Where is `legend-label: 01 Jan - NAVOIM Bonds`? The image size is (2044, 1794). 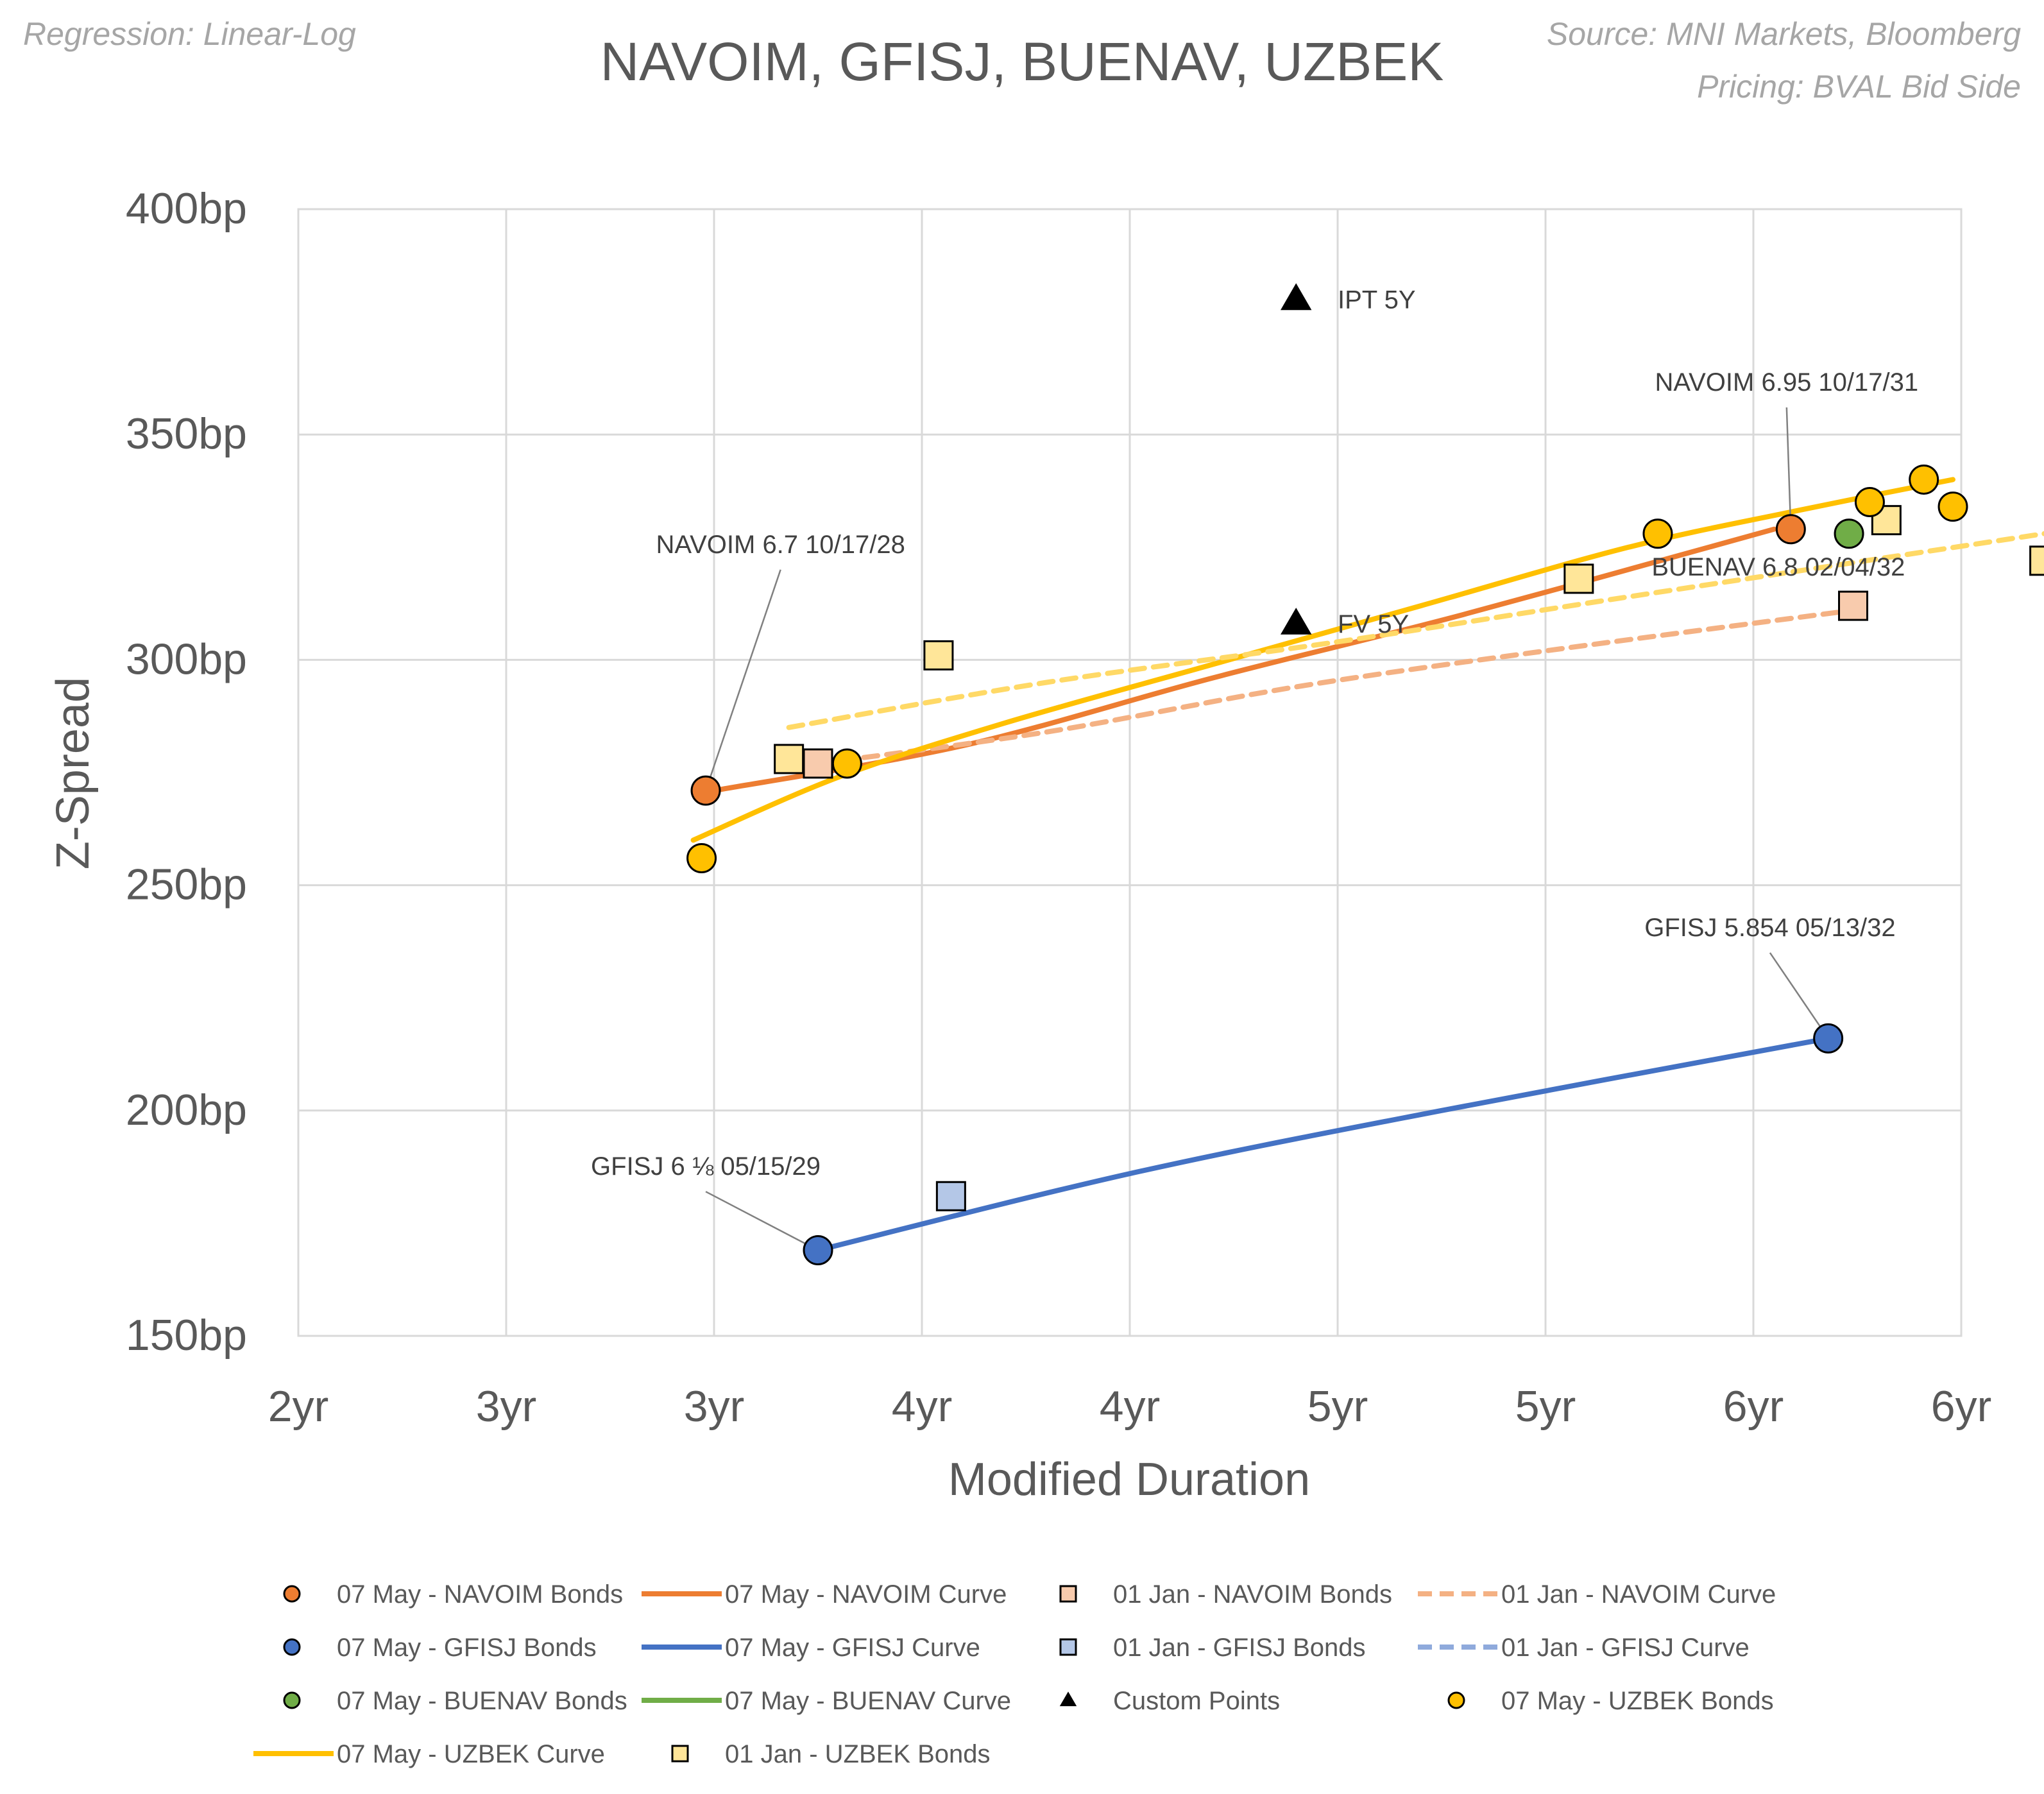
legend-label: 01 Jan - NAVOIM Bonds is located at coordinates (1253, 1594).